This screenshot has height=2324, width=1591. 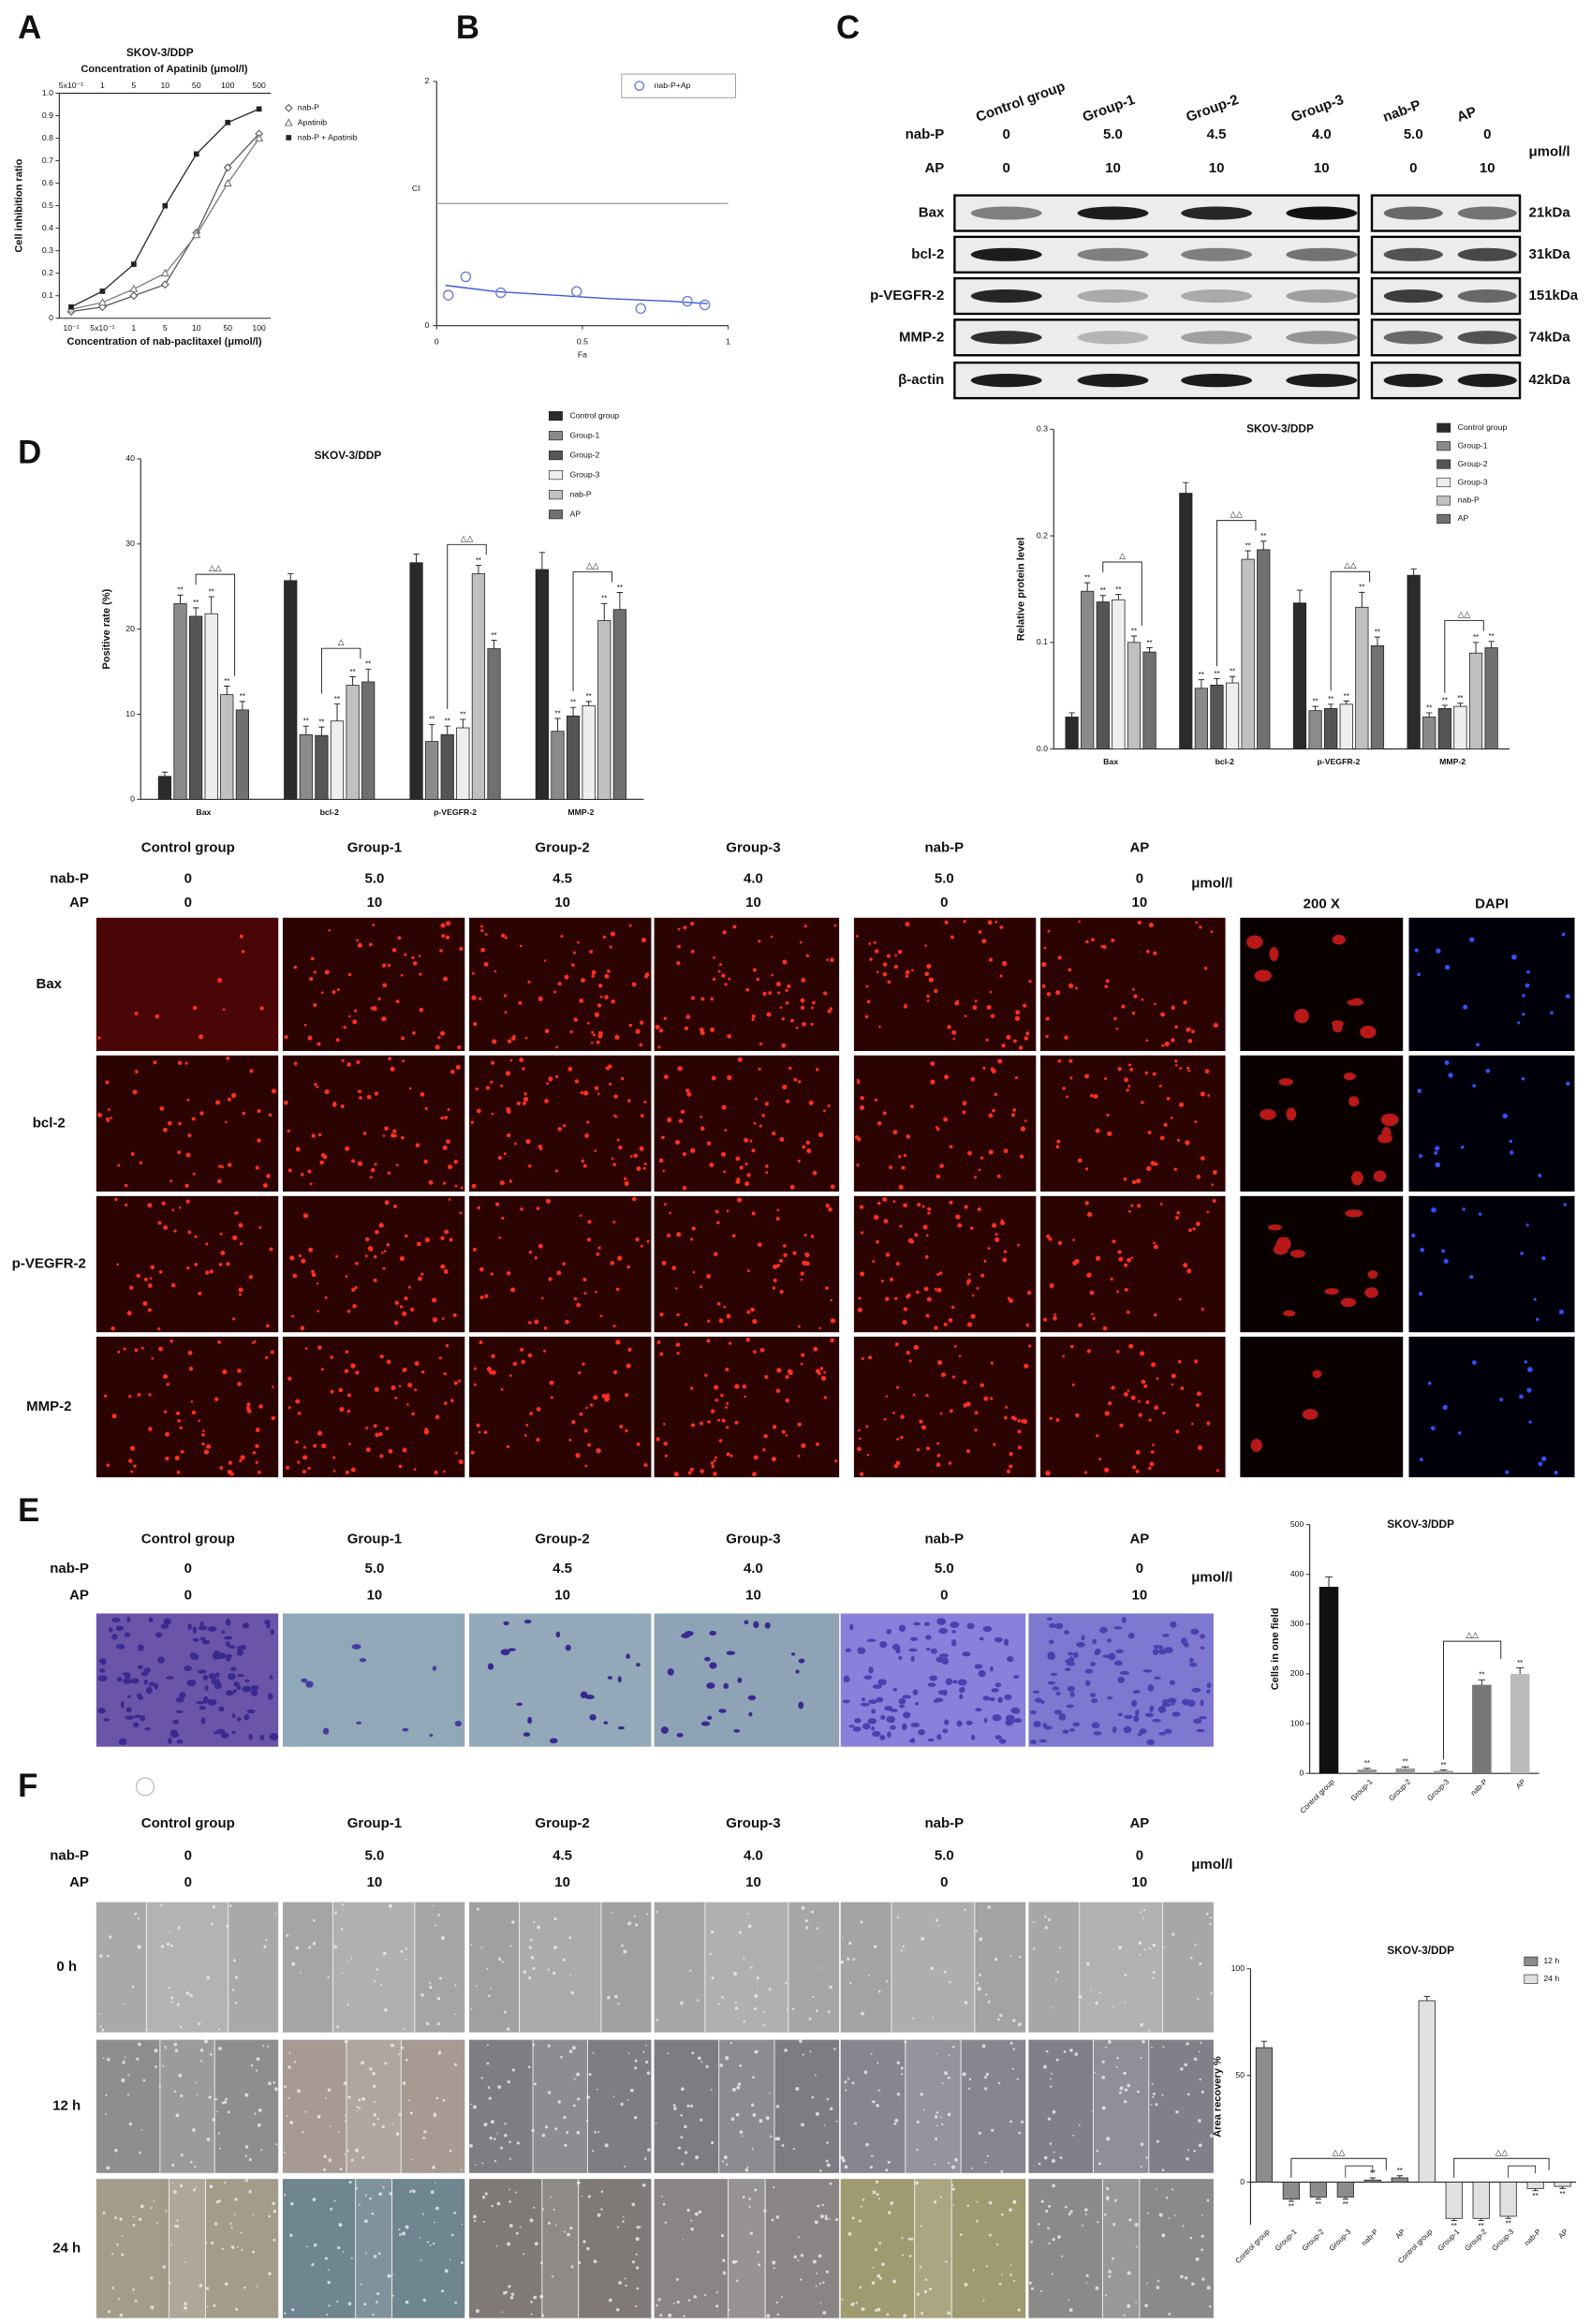 What do you see at coordinates (462, 714) in the screenshot?
I see `significance-label: **` at bounding box center [462, 714].